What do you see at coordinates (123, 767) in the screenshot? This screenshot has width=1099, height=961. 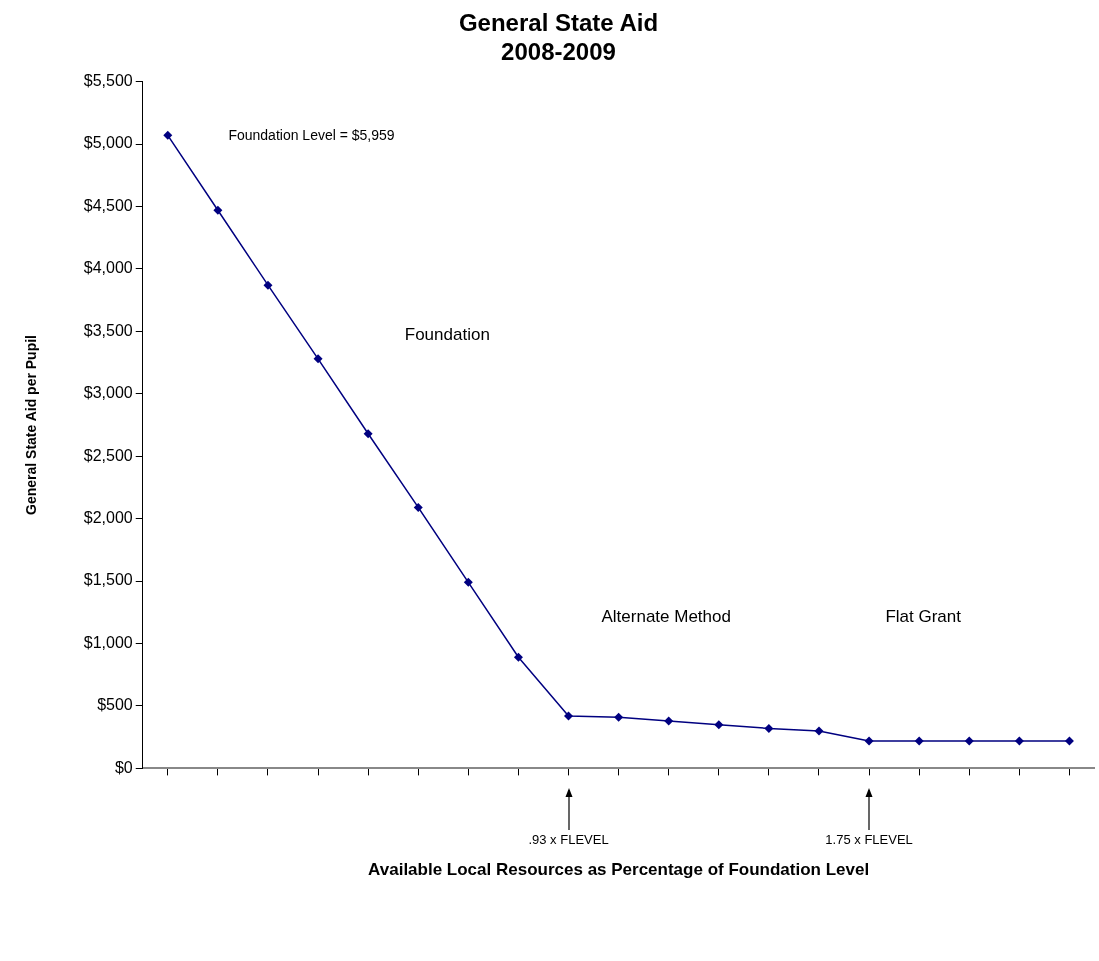 I see `y-tick-label: $0` at bounding box center [123, 767].